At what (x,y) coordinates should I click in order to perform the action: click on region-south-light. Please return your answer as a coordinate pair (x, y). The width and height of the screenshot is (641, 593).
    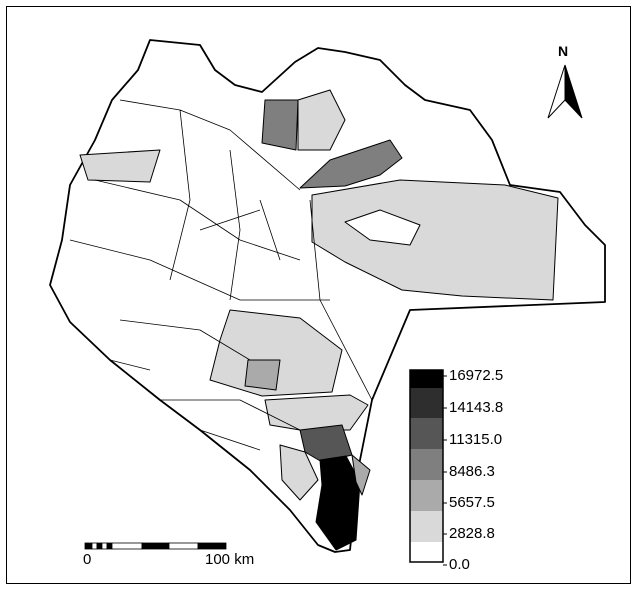
    Looking at the image, I should click on (316, 412).